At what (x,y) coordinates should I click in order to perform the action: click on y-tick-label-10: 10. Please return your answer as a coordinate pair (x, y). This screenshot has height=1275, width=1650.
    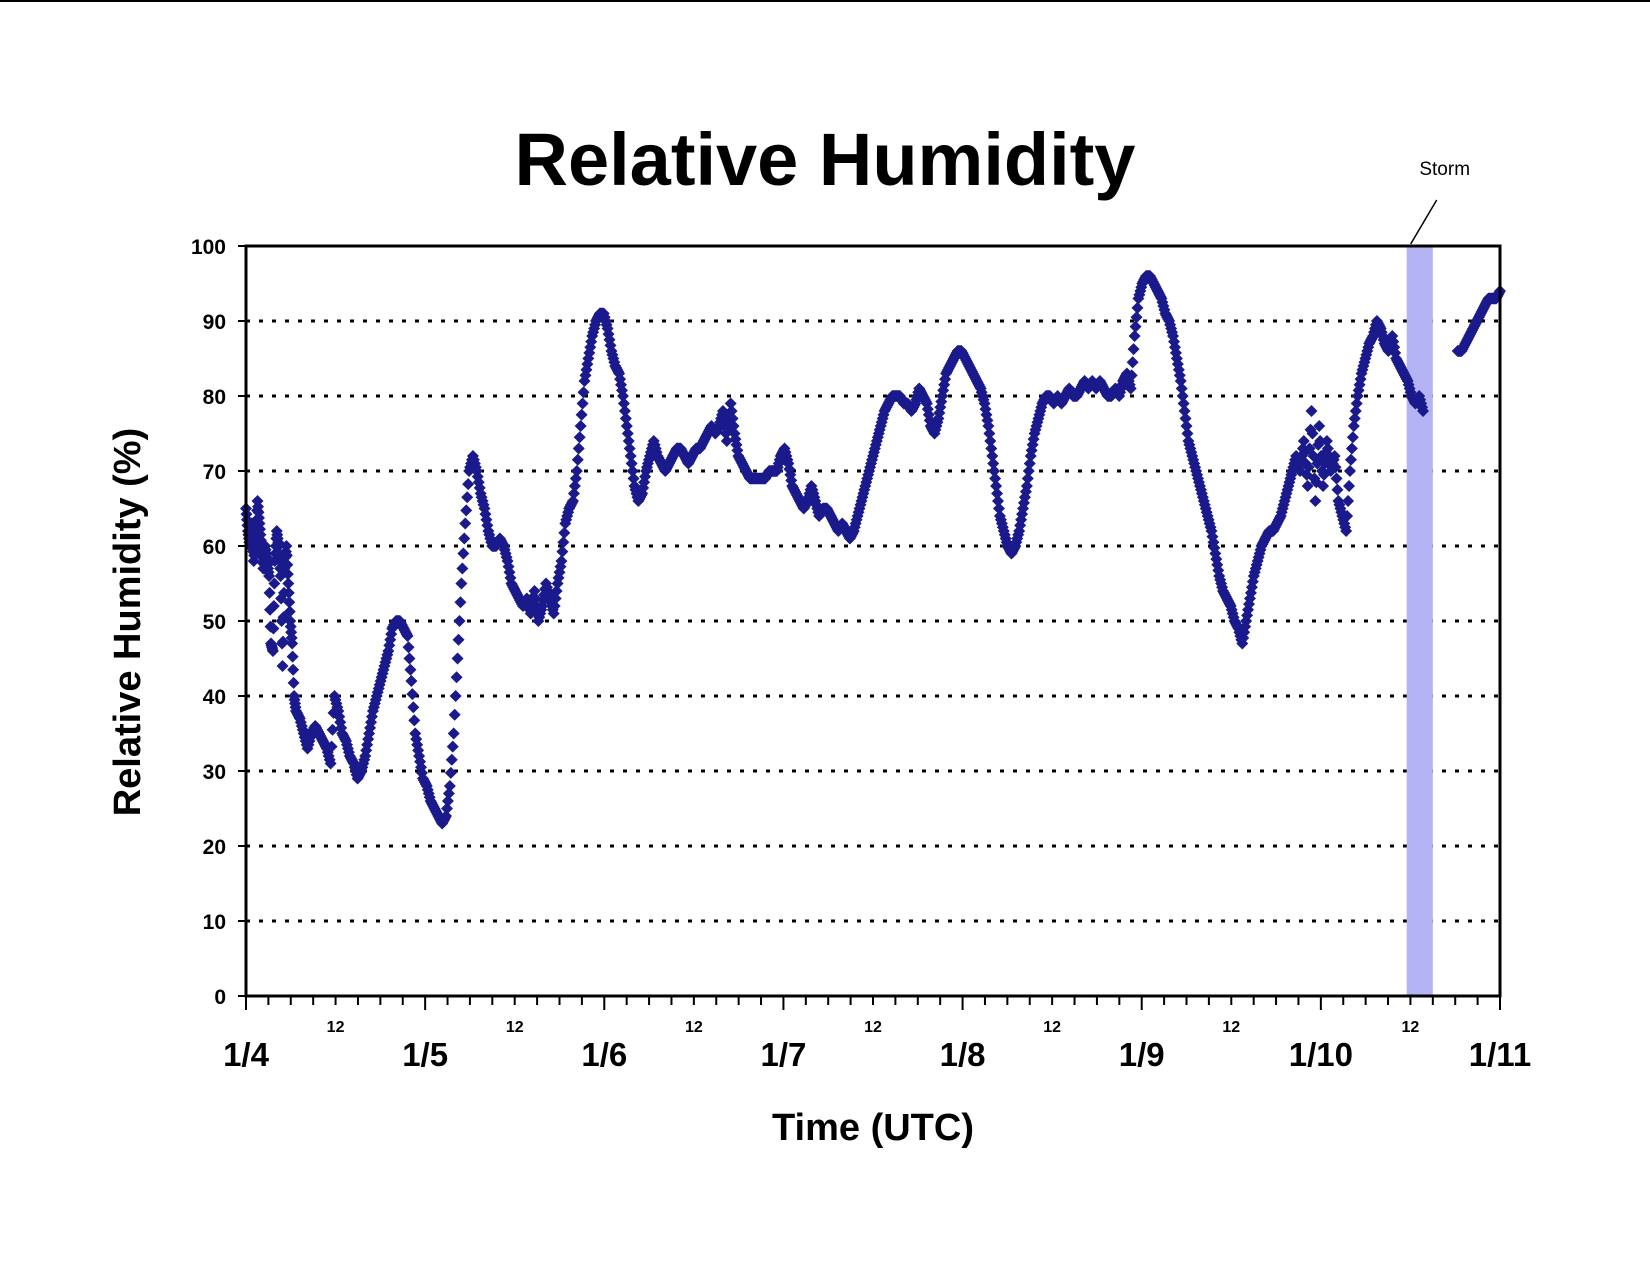
    Looking at the image, I should click on (214, 922).